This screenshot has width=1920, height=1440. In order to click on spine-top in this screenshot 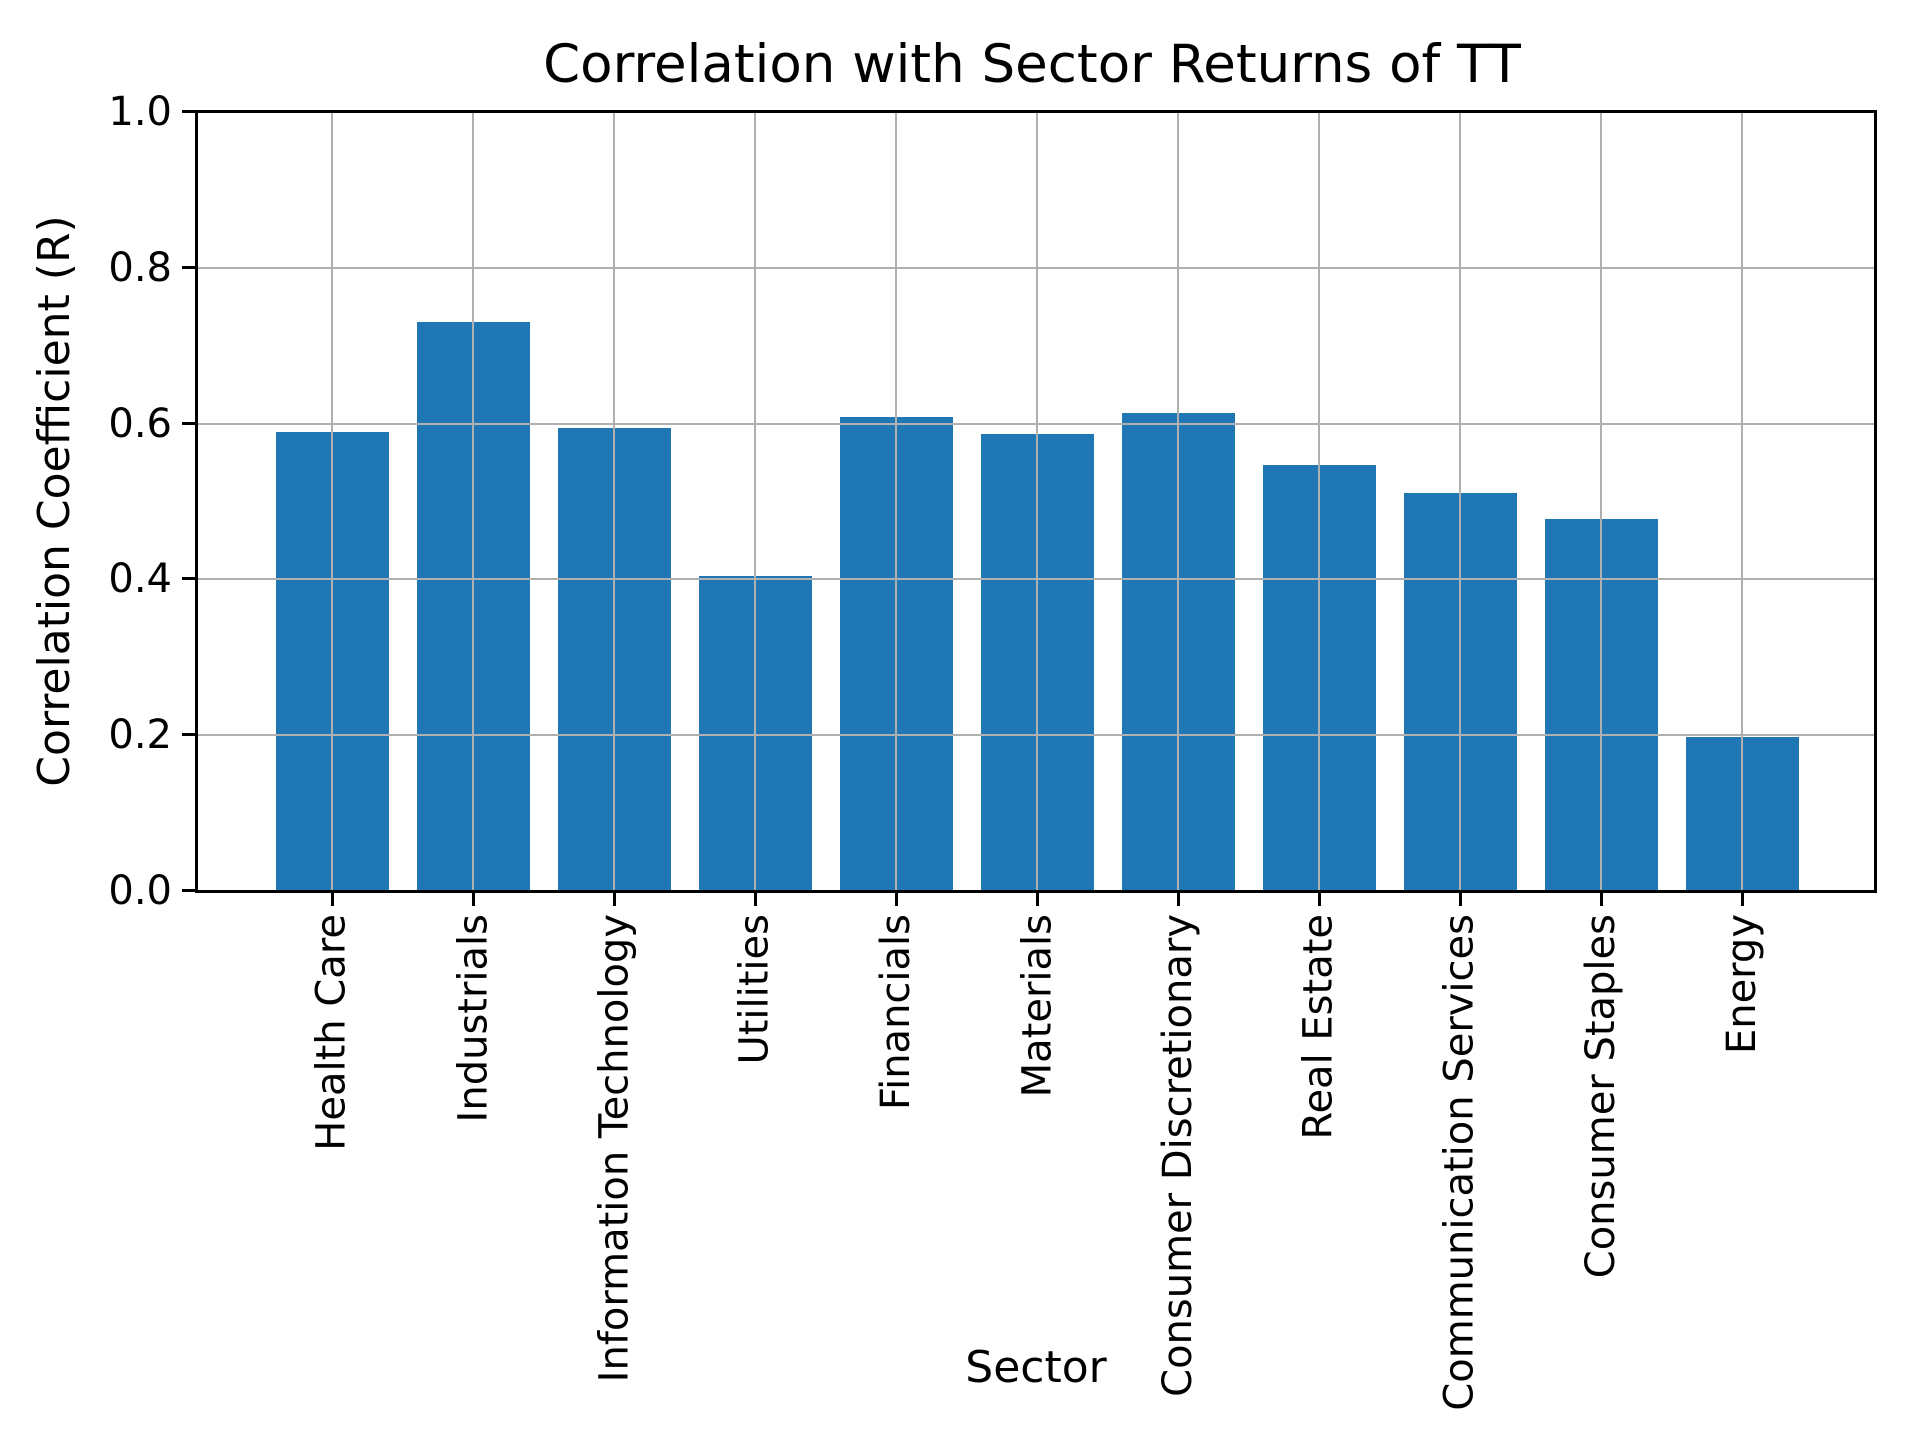, I will do `click(1036, 111)`.